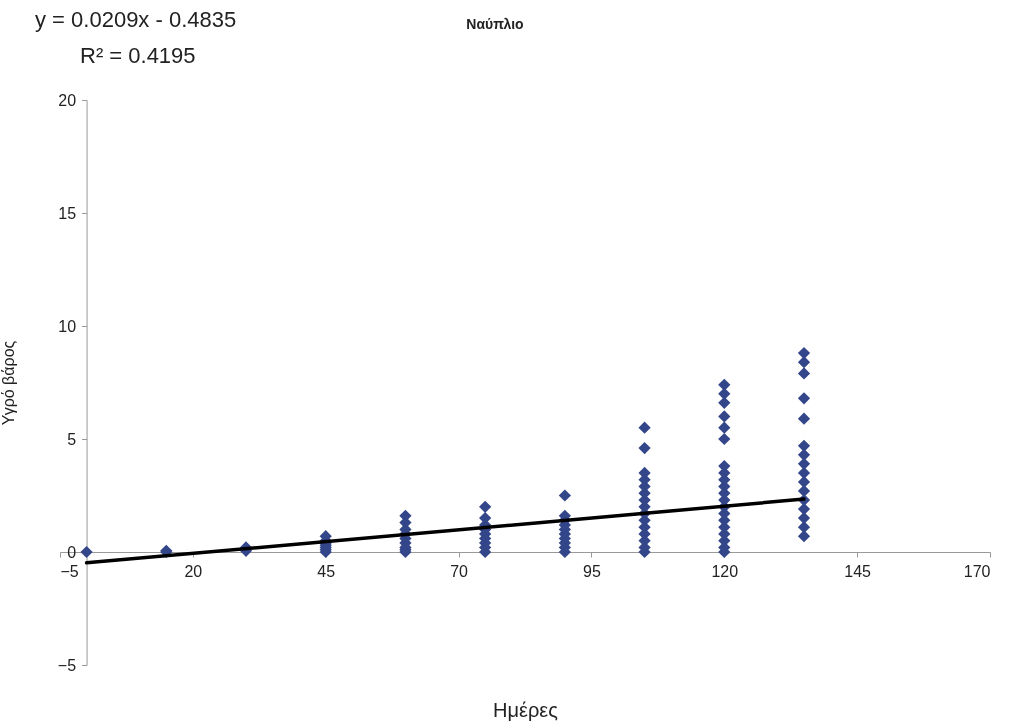 This screenshot has width=1013, height=723. What do you see at coordinates (858, 571) in the screenshot?
I see `x-tick-label: 145` at bounding box center [858, 571].